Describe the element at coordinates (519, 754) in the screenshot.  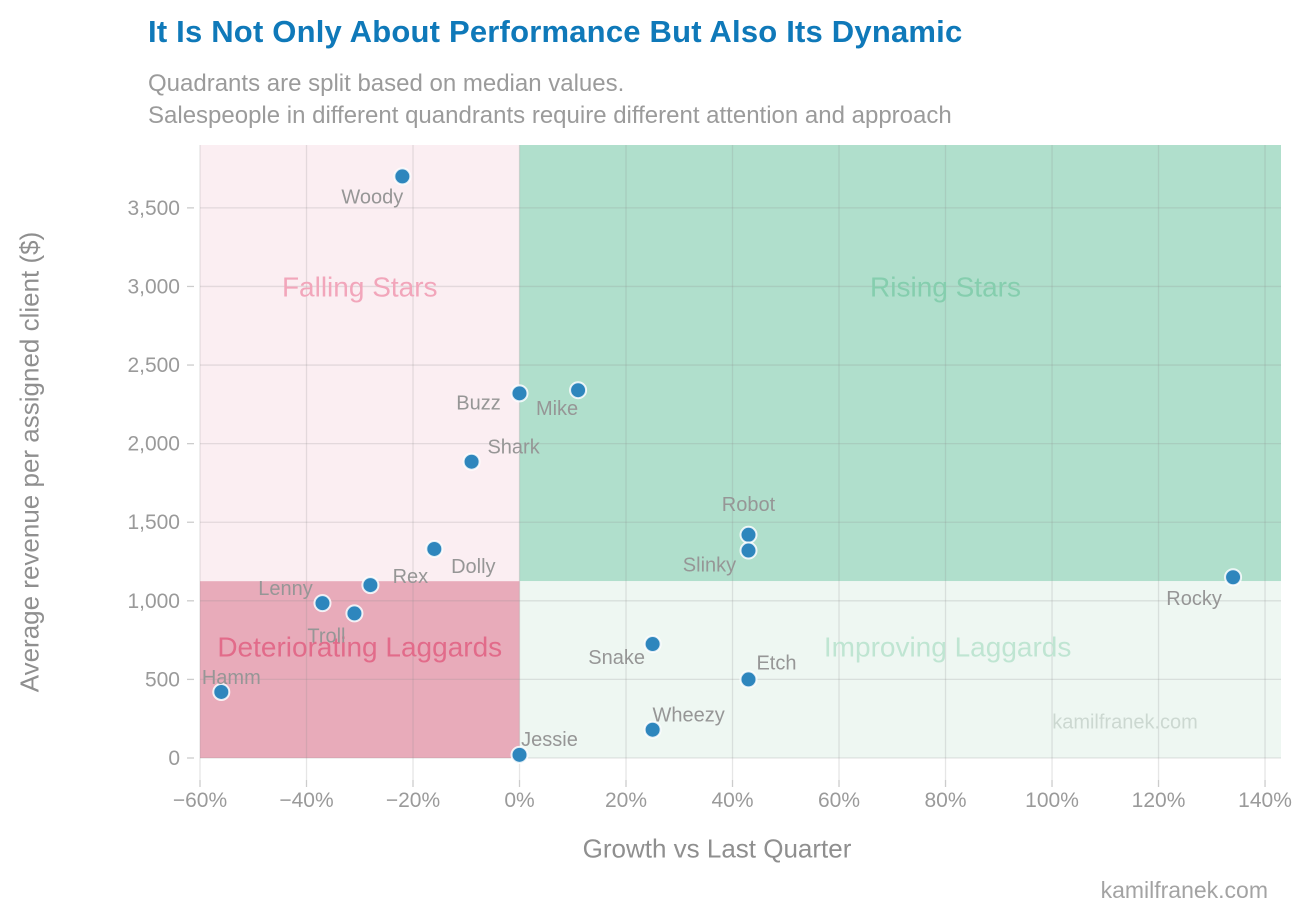
I see `data-point-jessie` at that location.